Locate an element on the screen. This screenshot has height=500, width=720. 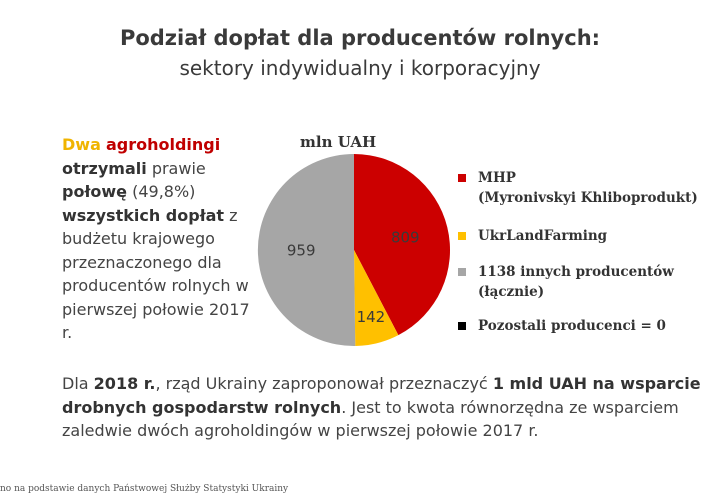
text-2018: 2018 r. is located at coordinates (124, 383).